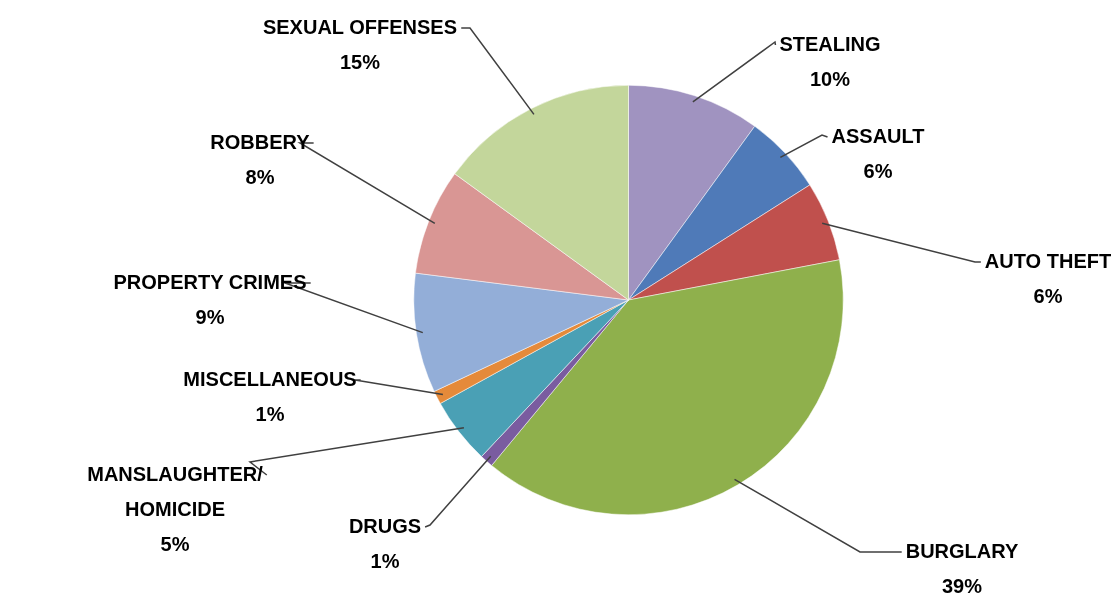 This screenshot has height=597, width=1117. What do you see at coordinates (175, 491) in the screenshot?
I see `slice-label: MANSLAUGHTER/ HOMICIDE` at bounding box center [175, 491].